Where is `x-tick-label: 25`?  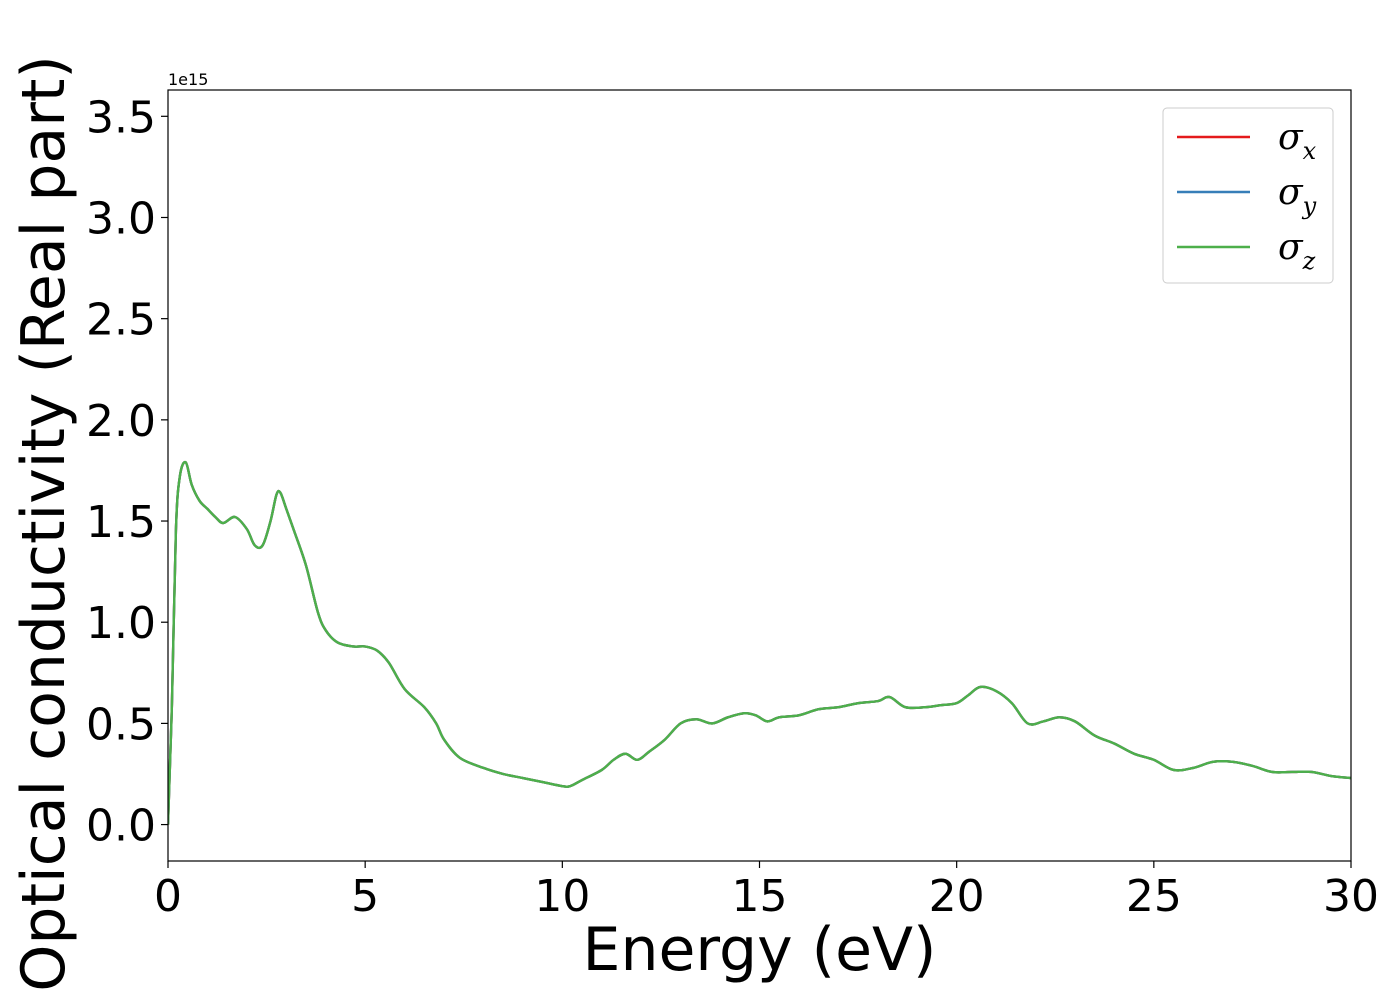 x-tick-label: 25 is located at coordinates (1154, 896).